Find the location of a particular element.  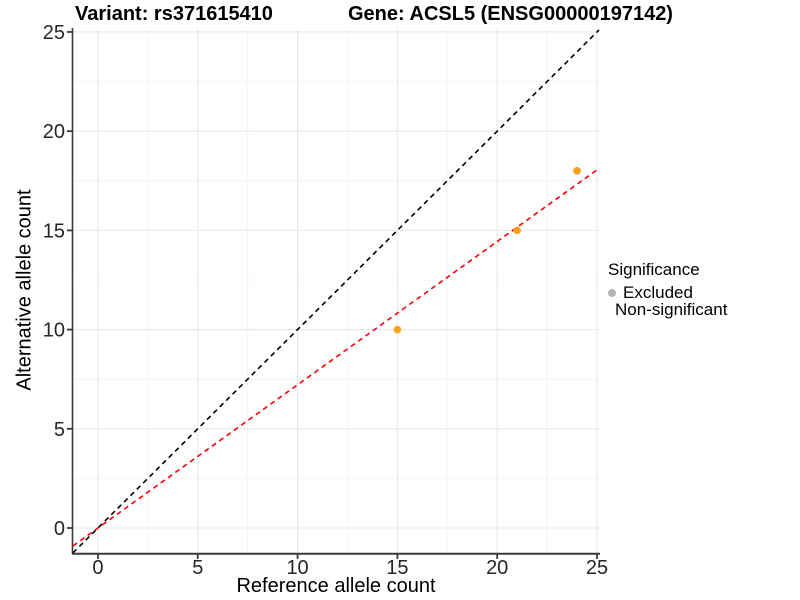

y-tick-label: 25 is located at coordinates (54, 33).